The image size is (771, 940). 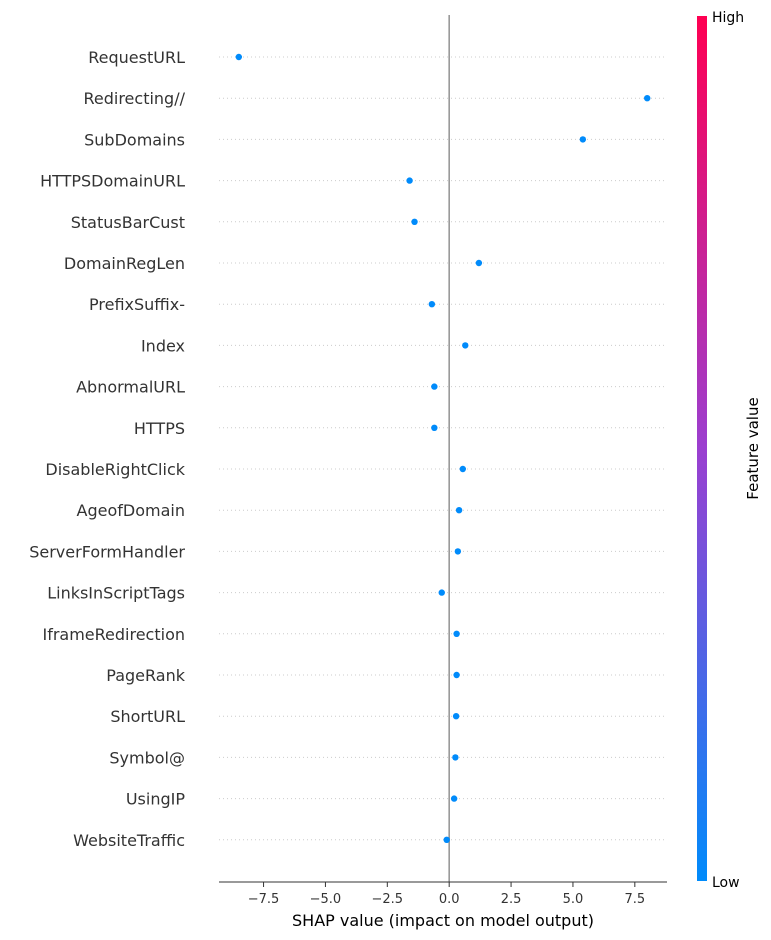 I want to click on feature-label: Redirecting//, so click(x=134, y=98).